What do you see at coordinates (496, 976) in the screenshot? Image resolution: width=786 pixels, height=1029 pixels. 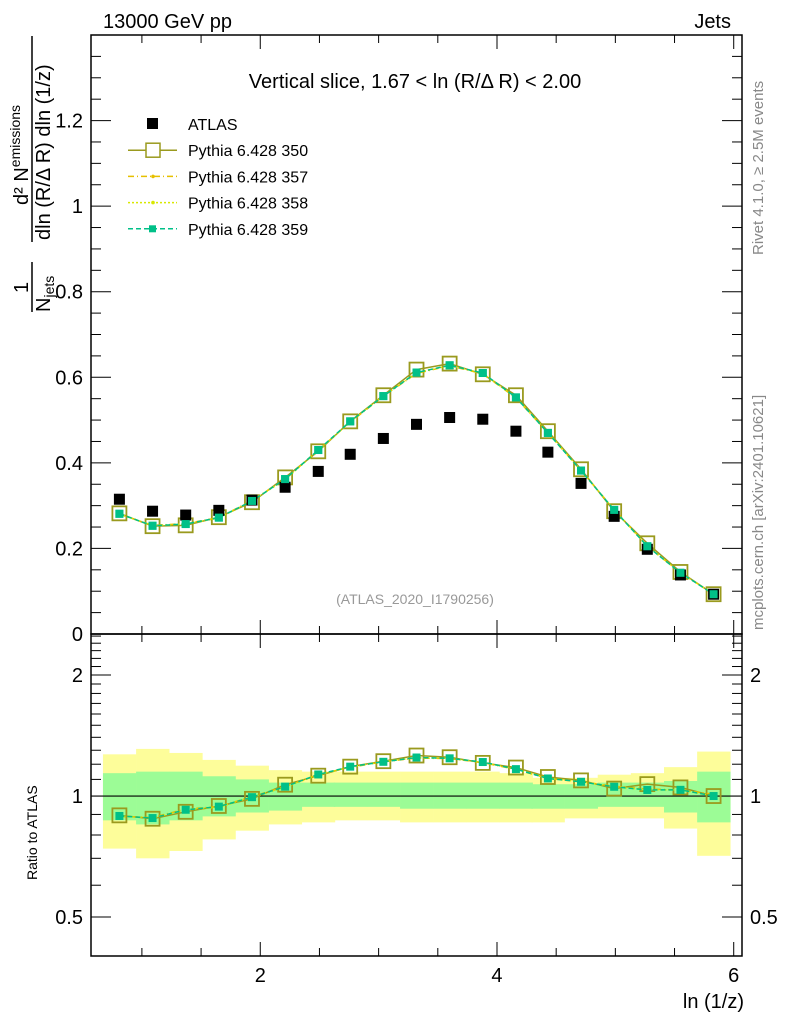 I see `x-tick-label: 4` at bounding box center [496, 976].